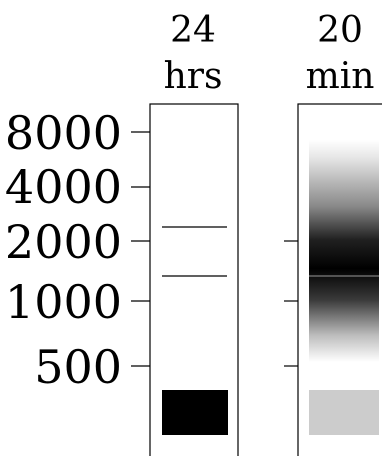  I want to click on lane-20min-label-top: 20, so click(340, 30).